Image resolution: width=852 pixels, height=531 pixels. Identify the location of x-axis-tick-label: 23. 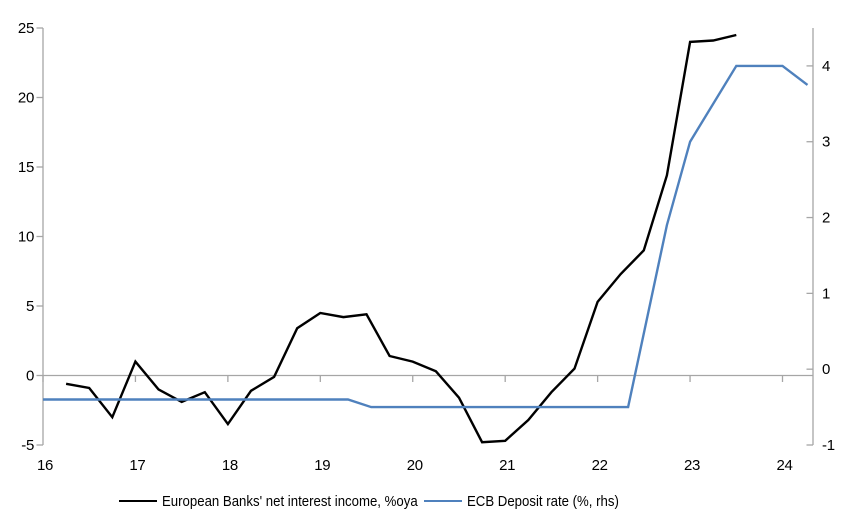
(692, 465).